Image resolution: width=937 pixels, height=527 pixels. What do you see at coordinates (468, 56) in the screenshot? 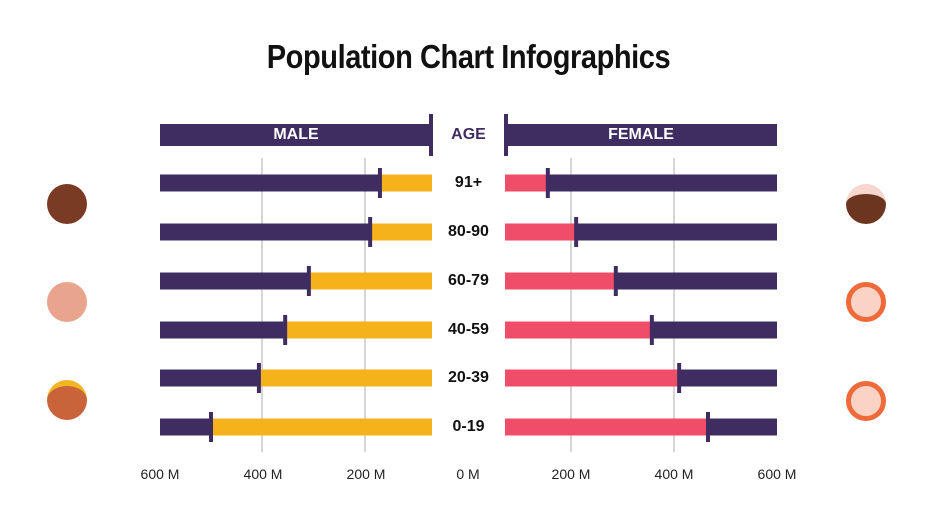
I see `chart-title: Population Chart Infographics` at bounding box center [468, 56].